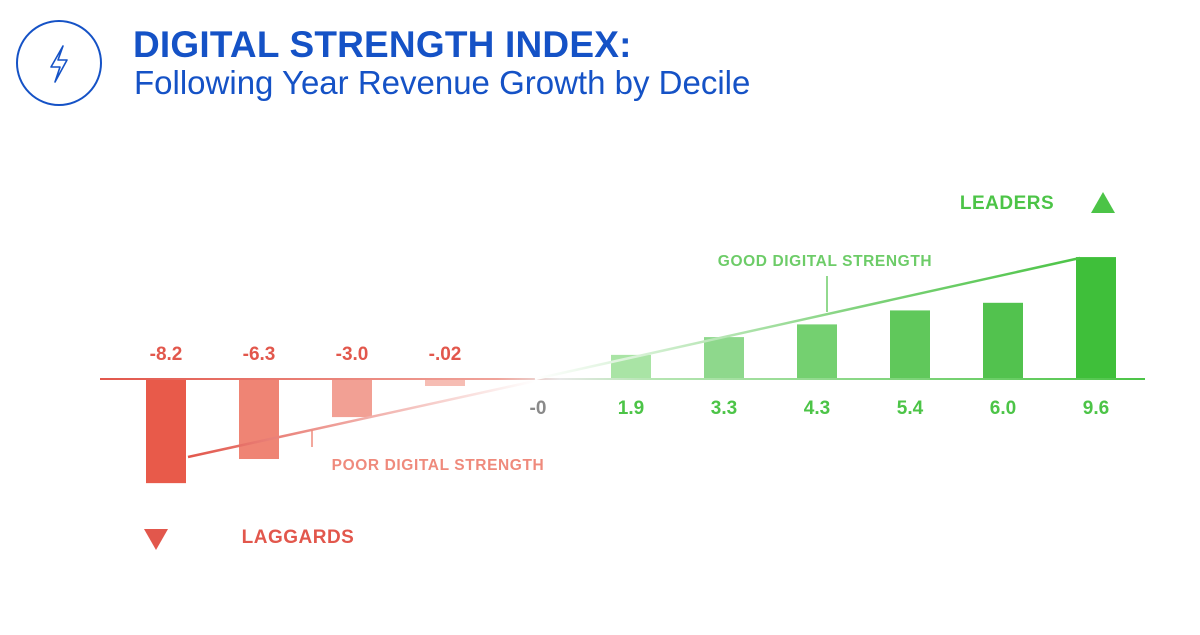  I want to click on down-triangle-icon, so click(156, 539).